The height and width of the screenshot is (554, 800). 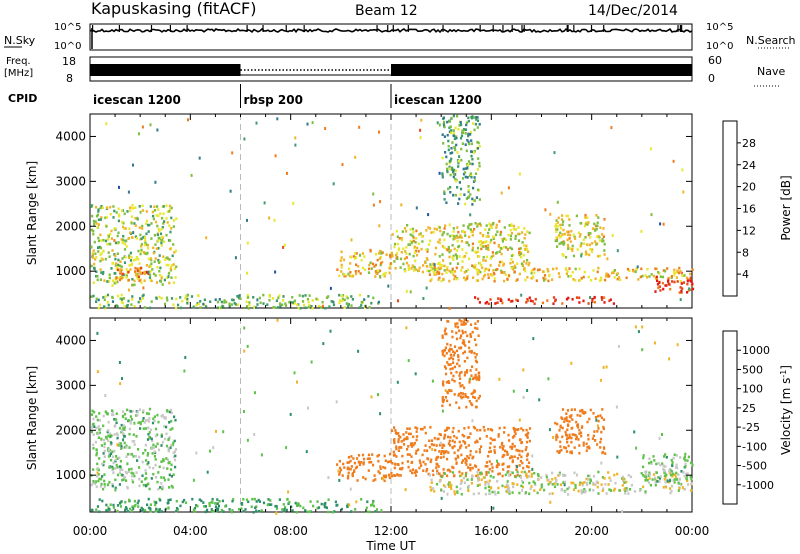 I want to click on power-colorbar-label: Power [dB], so click(x=786, y=207).